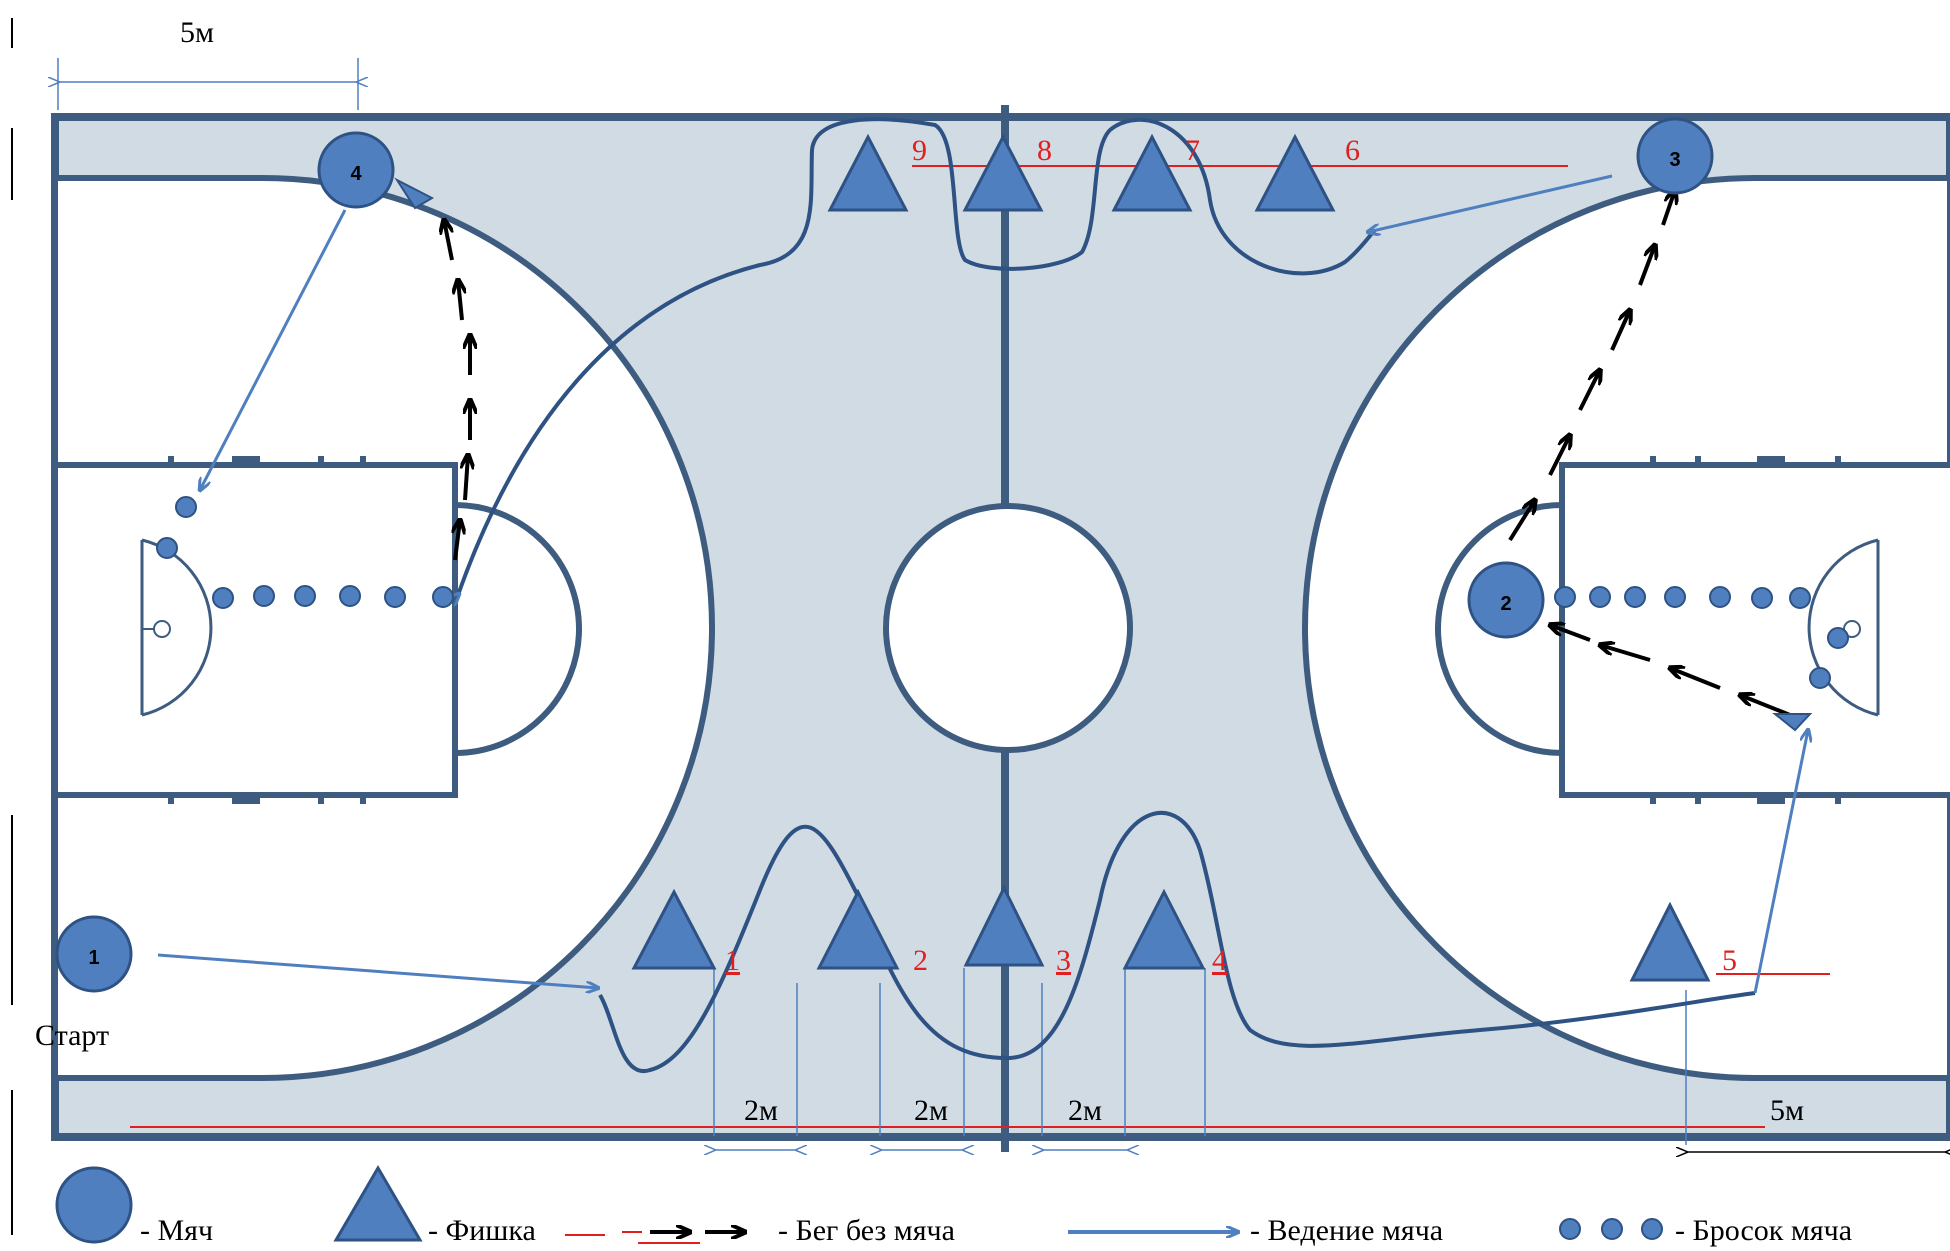  What do you see at coordinates (93, 958) in the screenshot?
I see `svg-text: 1` at bounding box center [93, 958].